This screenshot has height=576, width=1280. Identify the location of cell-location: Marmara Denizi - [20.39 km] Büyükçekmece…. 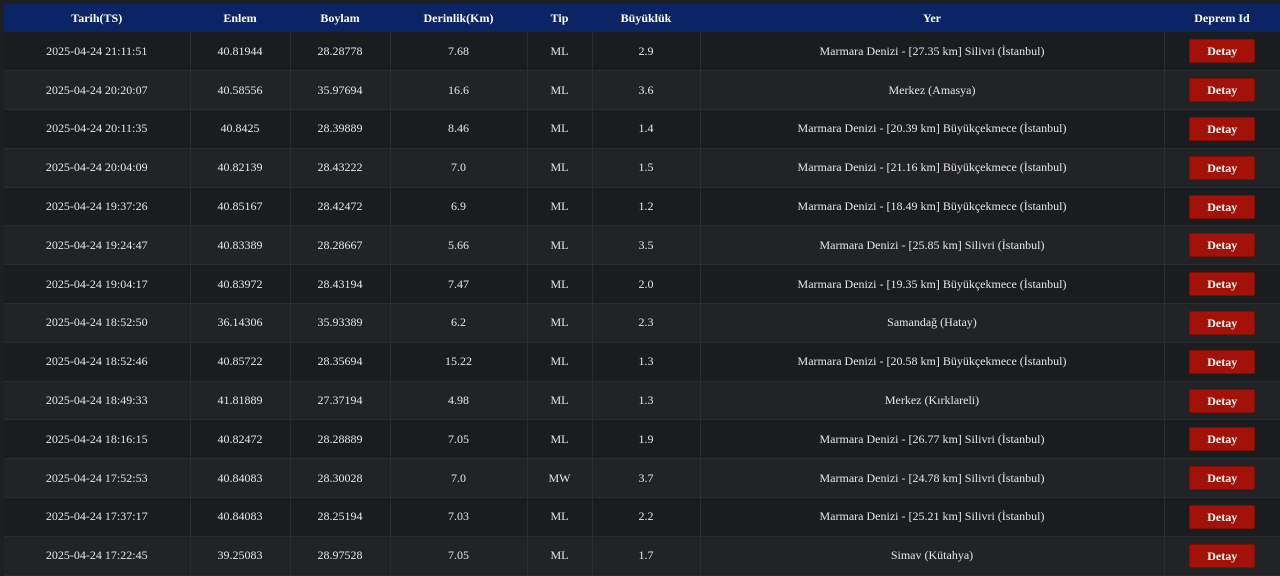
(932, 129).